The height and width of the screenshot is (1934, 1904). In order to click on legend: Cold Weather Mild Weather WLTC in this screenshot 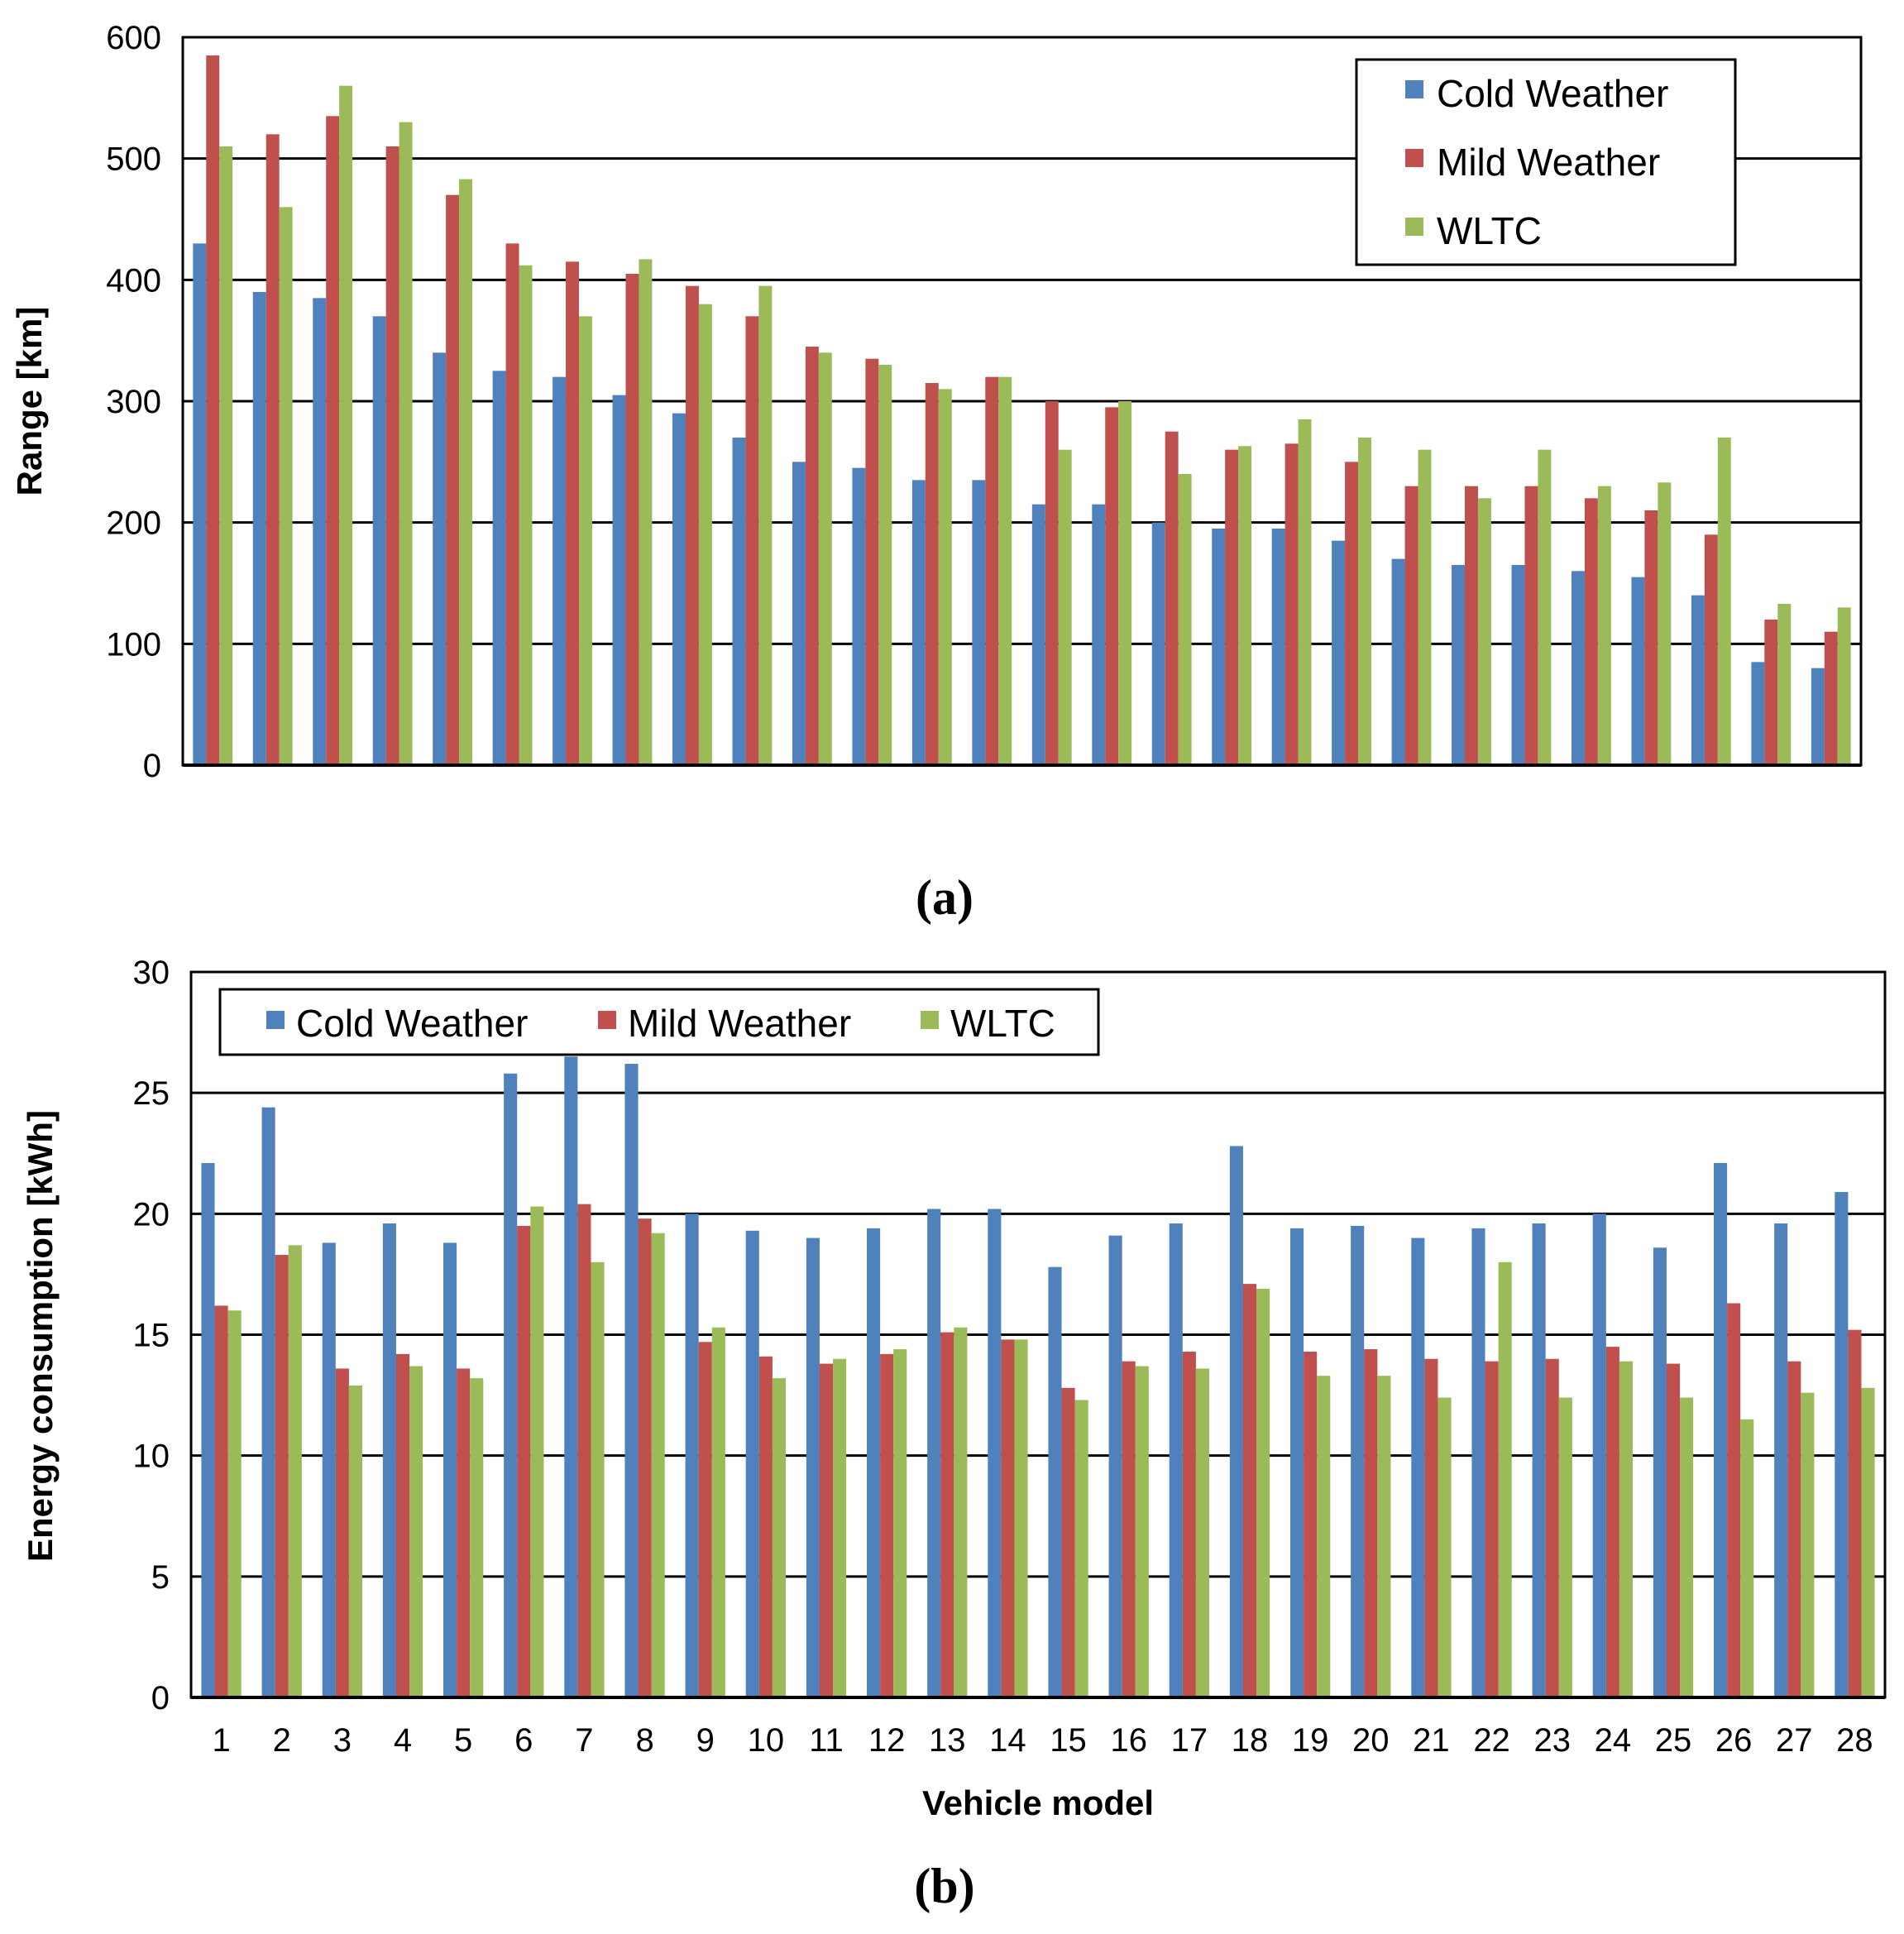, I will do `click(1546, 162)`.